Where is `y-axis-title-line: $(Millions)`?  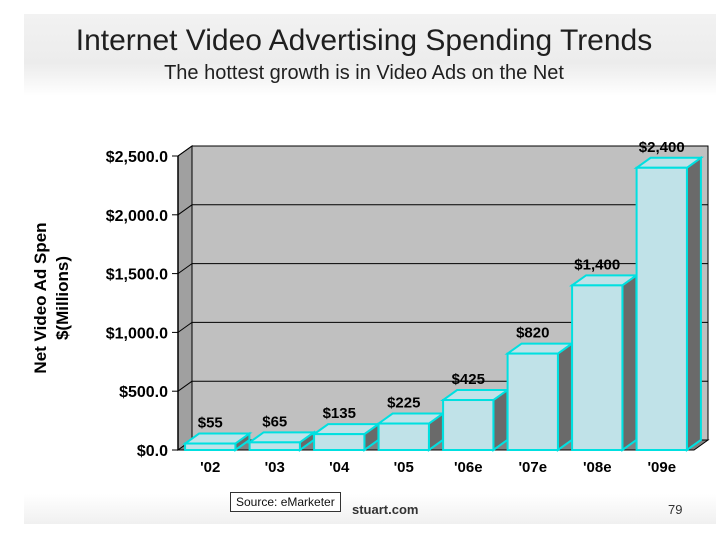 y-axis-title-line: $(Millions) is located at coordinates (62, 298).